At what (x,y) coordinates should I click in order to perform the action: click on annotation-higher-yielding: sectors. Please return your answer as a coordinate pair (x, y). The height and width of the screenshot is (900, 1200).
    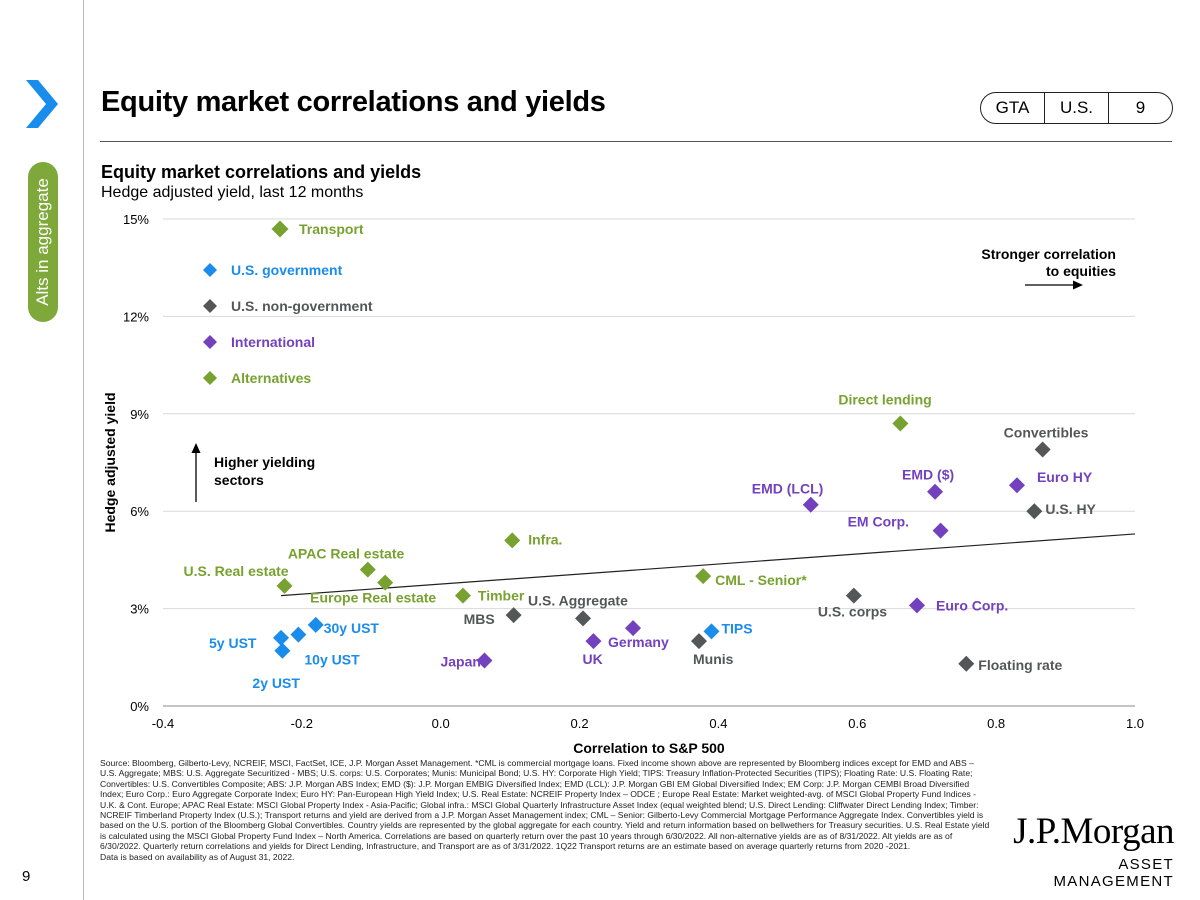
    Looking at the image, I should click on (239, 480).